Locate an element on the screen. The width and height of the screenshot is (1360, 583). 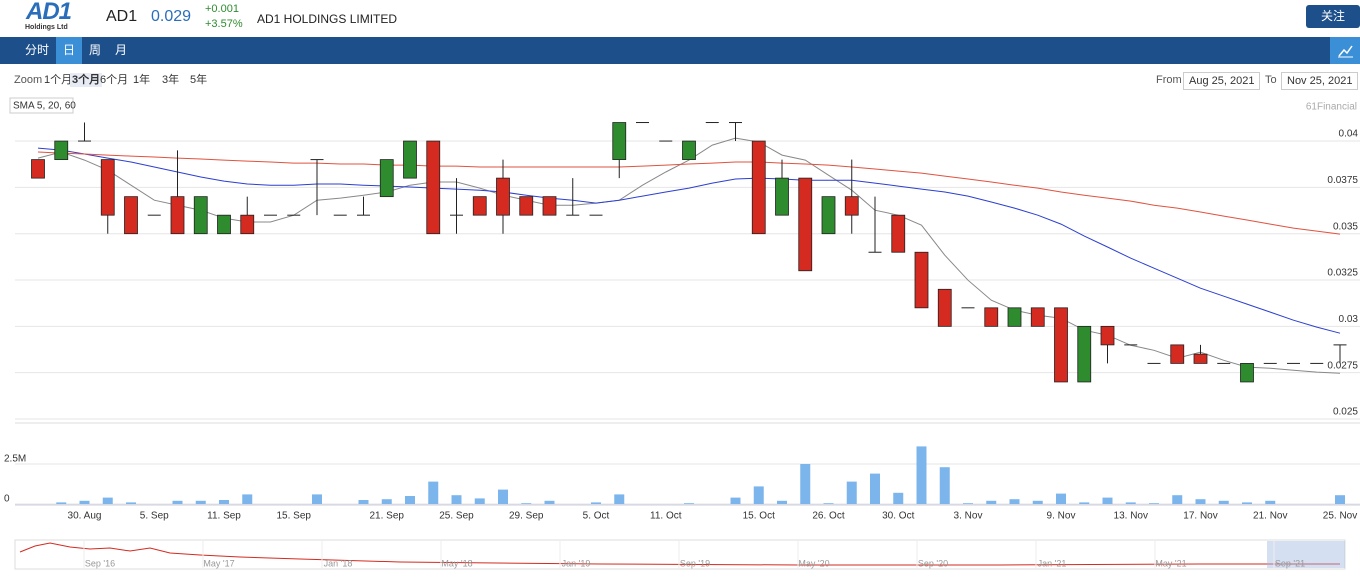
zoom-option: 3个月 is located at coordinates (86, 80).